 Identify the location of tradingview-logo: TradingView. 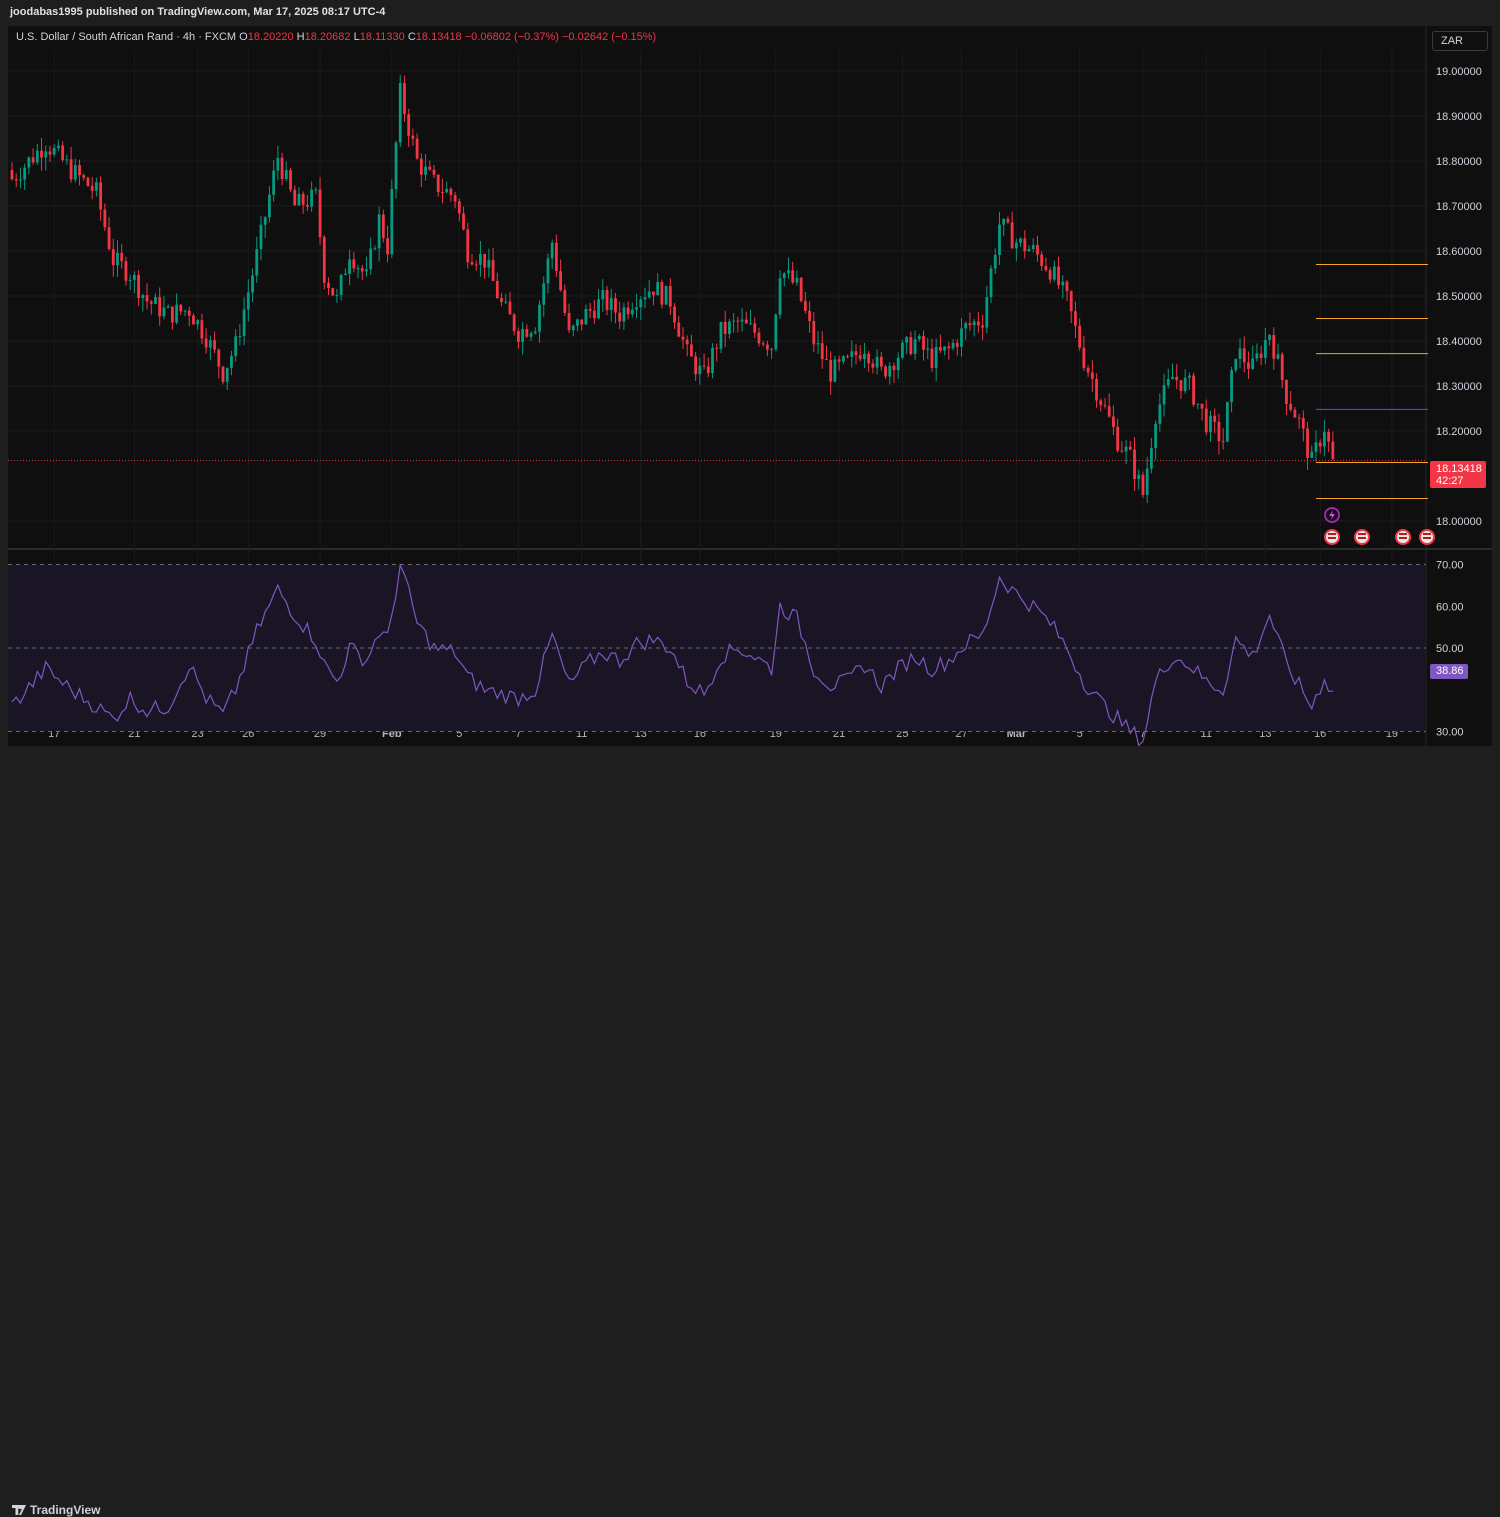
(56, 1510).